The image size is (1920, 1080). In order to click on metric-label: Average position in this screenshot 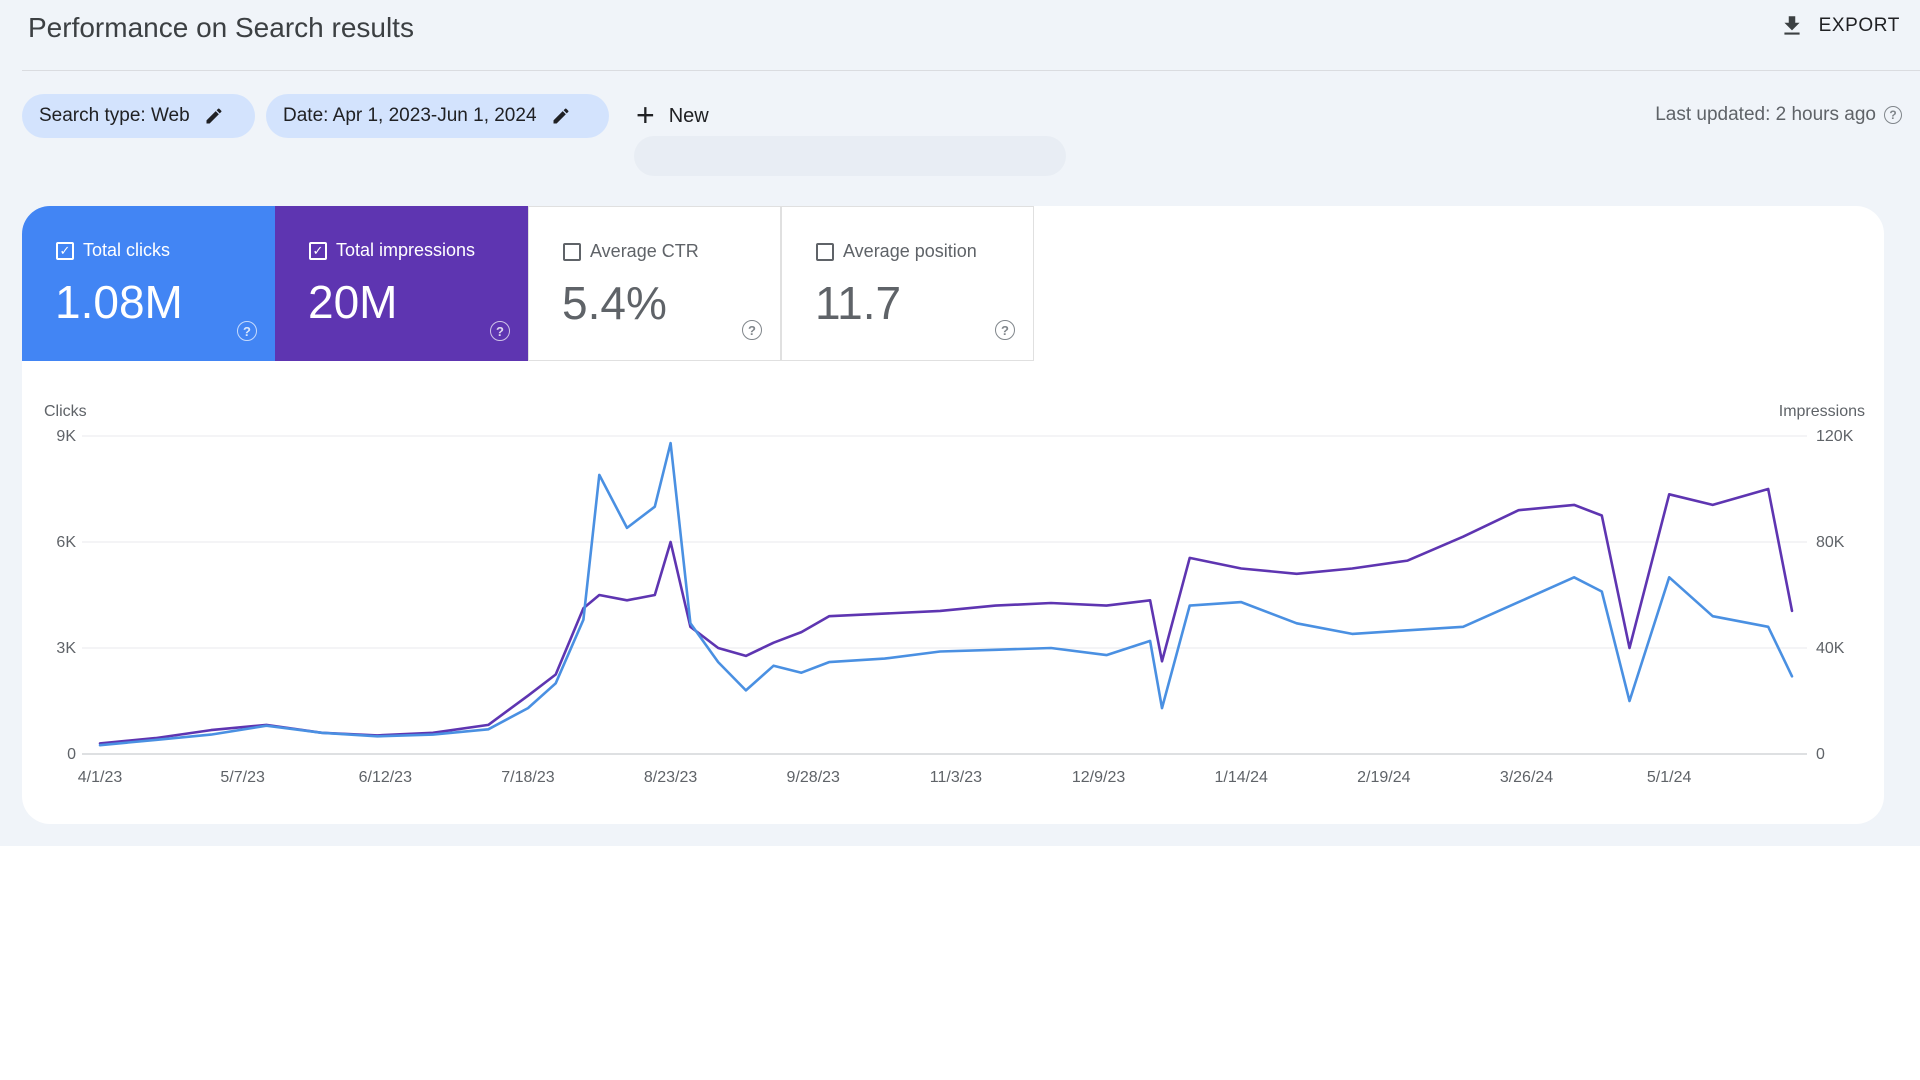, I will do `click(910, 251)`.